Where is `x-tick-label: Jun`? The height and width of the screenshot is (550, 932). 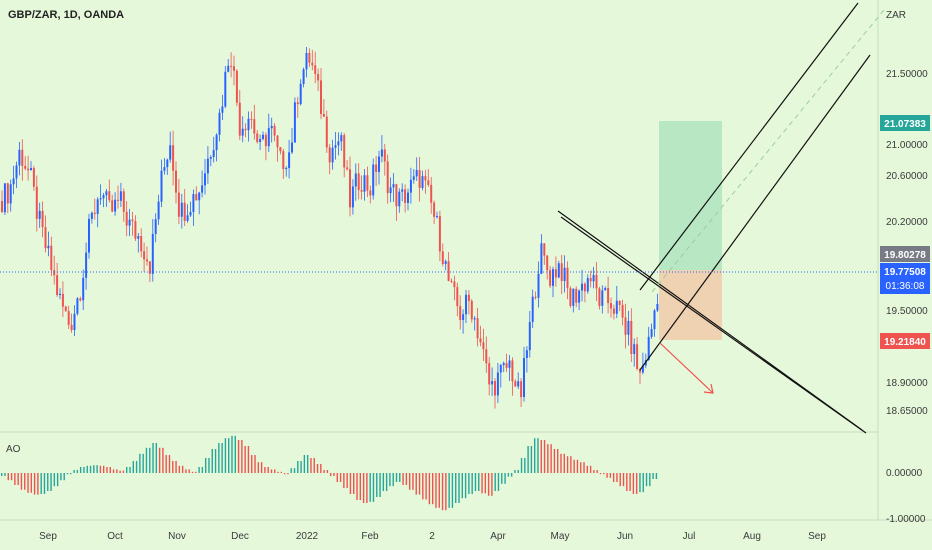
x-tick-label: Jun is located at coordinates (625, 536).